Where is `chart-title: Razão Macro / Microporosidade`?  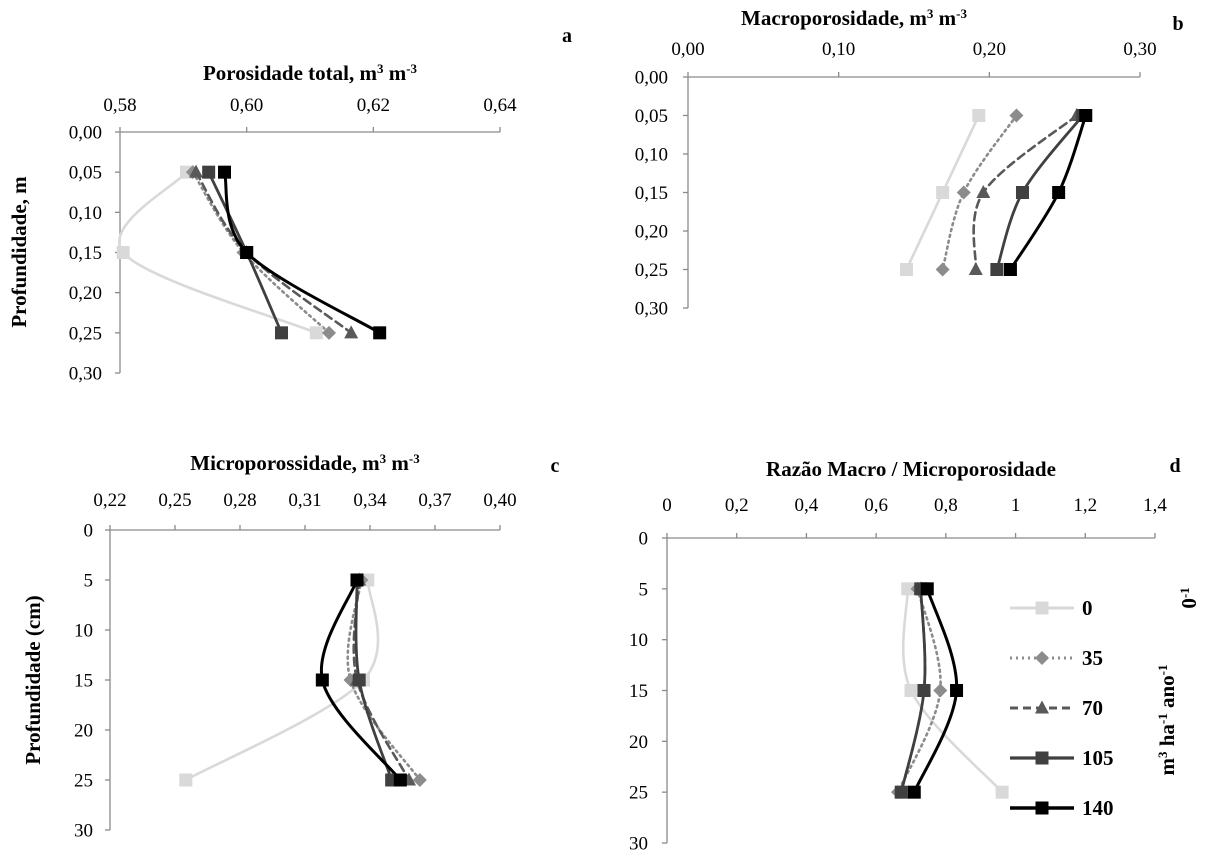 chart-title: Razão Macro / Microporosidade is located at coordinates (911, 469).